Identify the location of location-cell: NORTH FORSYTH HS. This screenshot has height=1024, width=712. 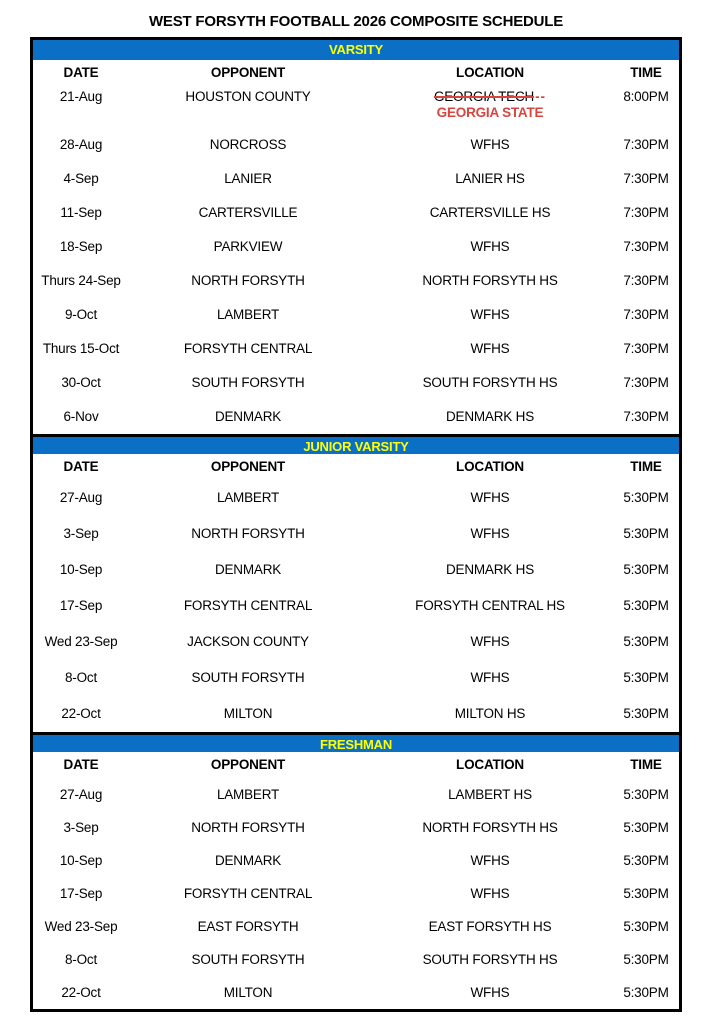
(490, 827).